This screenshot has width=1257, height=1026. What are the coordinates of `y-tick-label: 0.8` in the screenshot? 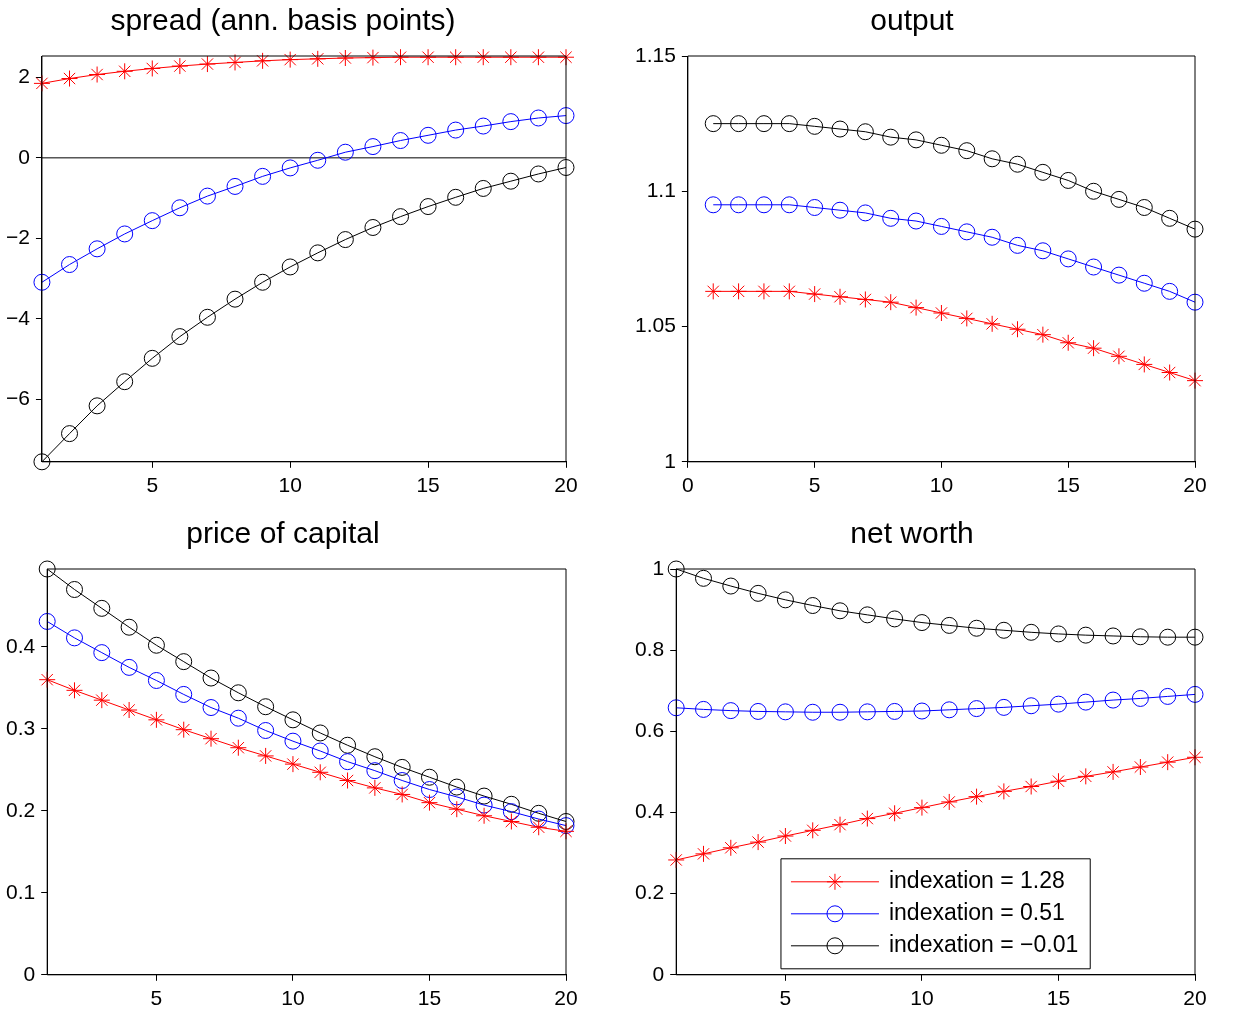 It's located at (649, 648).